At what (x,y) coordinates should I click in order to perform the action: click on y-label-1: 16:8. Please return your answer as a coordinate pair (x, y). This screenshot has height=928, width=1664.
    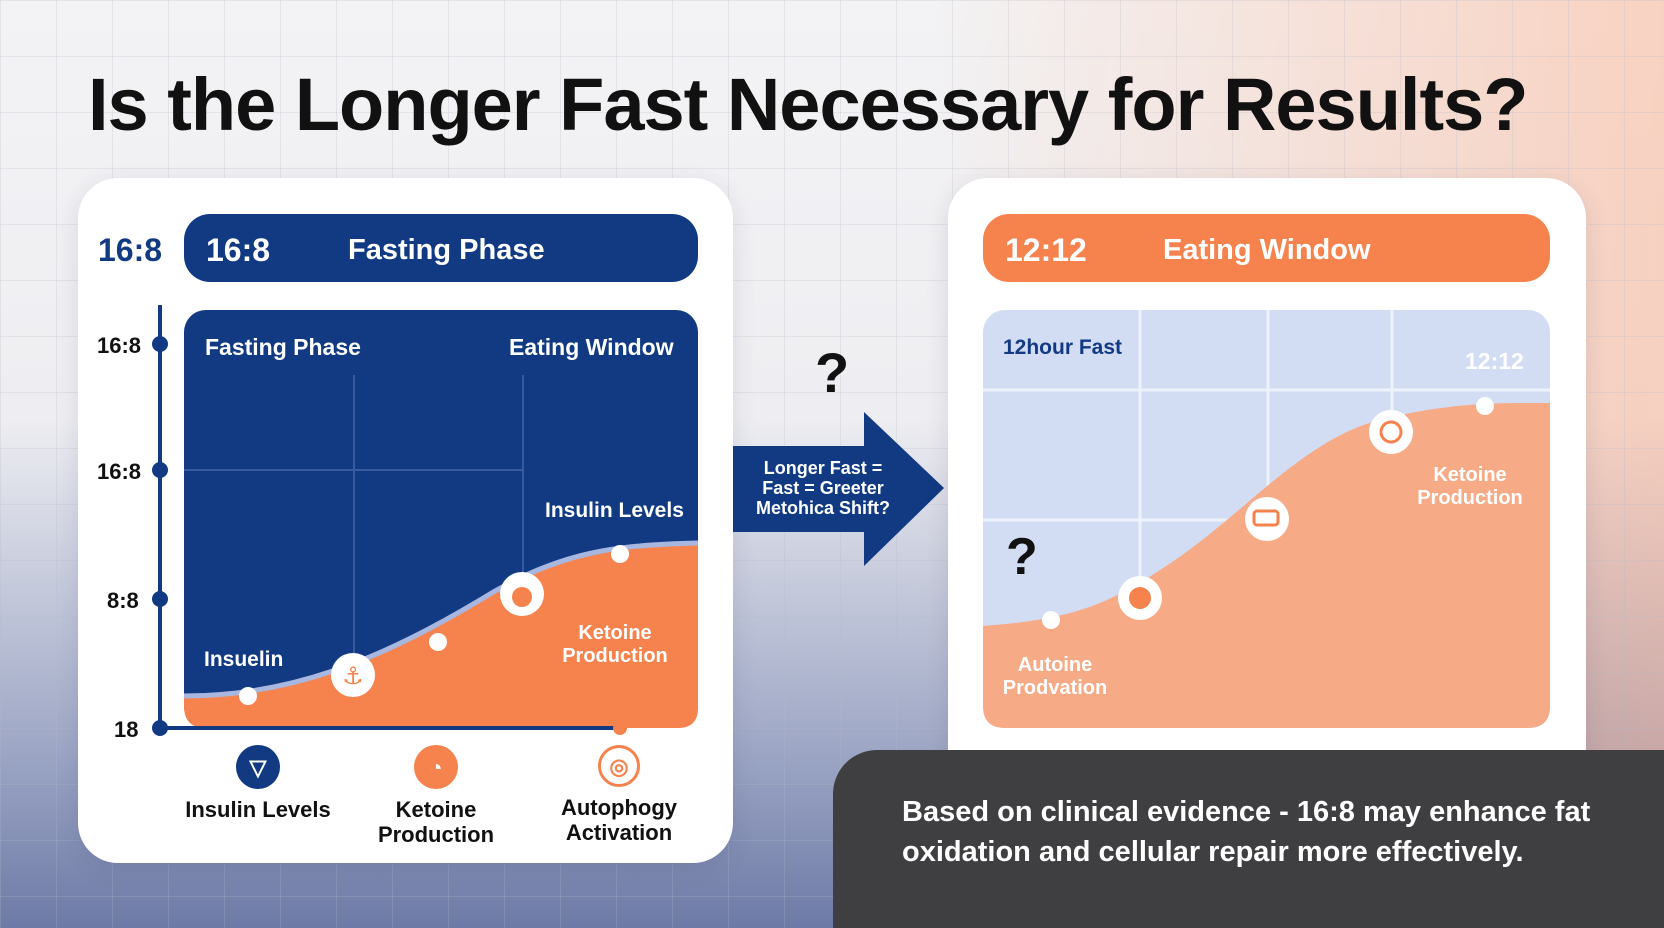
    Looking at the image, I should click on (119, 345).